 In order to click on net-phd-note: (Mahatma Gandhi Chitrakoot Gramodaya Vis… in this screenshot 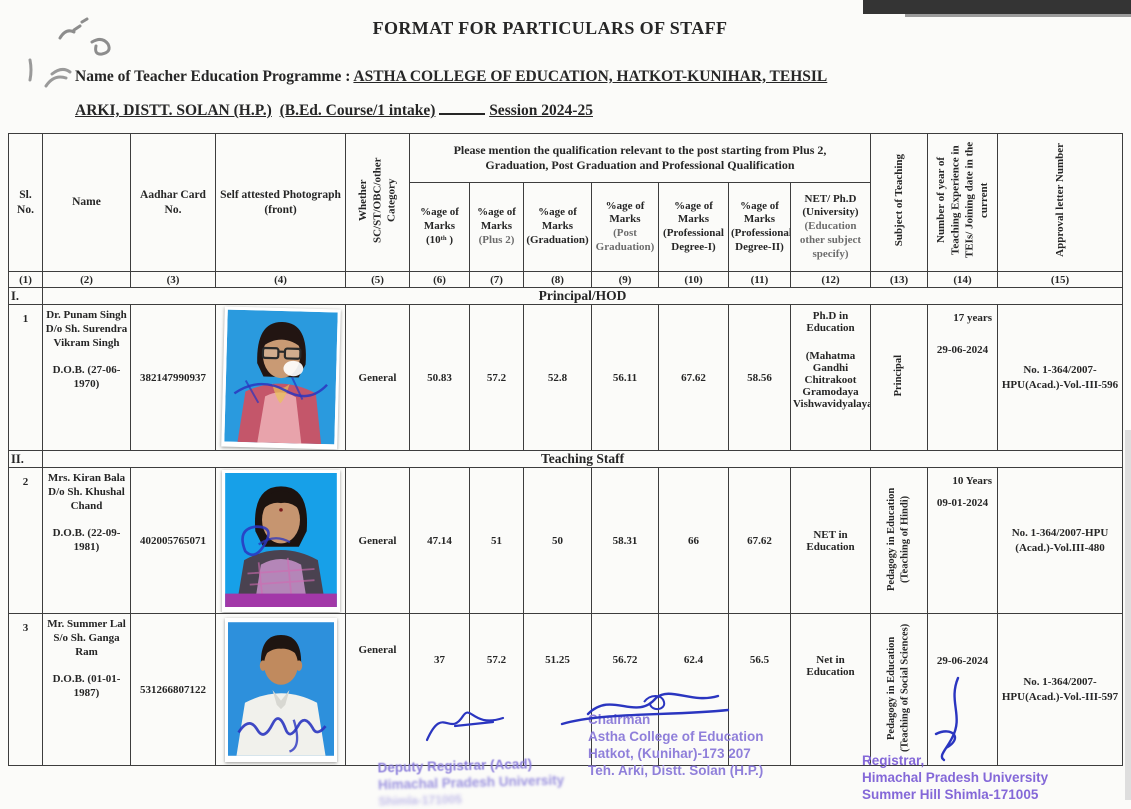, I will do `click(830, 380)`.